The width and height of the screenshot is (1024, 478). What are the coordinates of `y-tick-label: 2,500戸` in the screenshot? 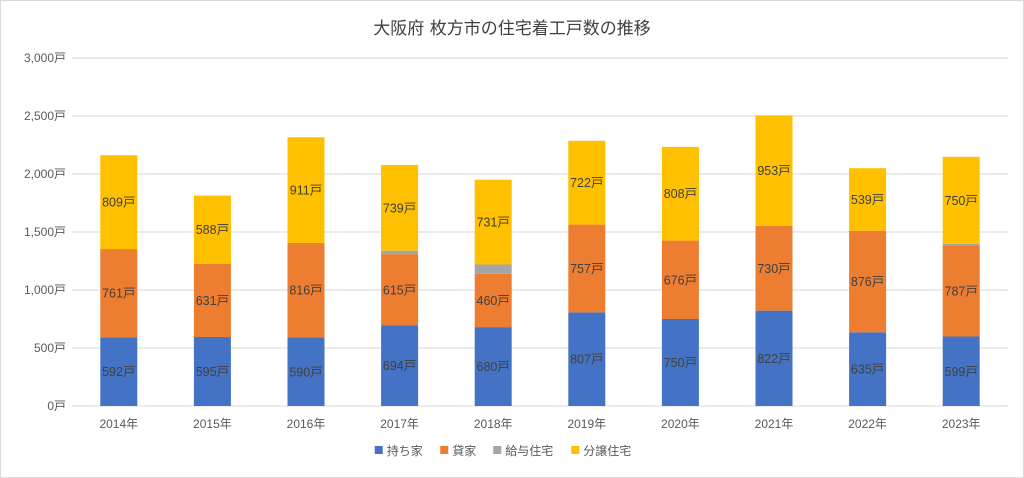 It's located at (45, 116).